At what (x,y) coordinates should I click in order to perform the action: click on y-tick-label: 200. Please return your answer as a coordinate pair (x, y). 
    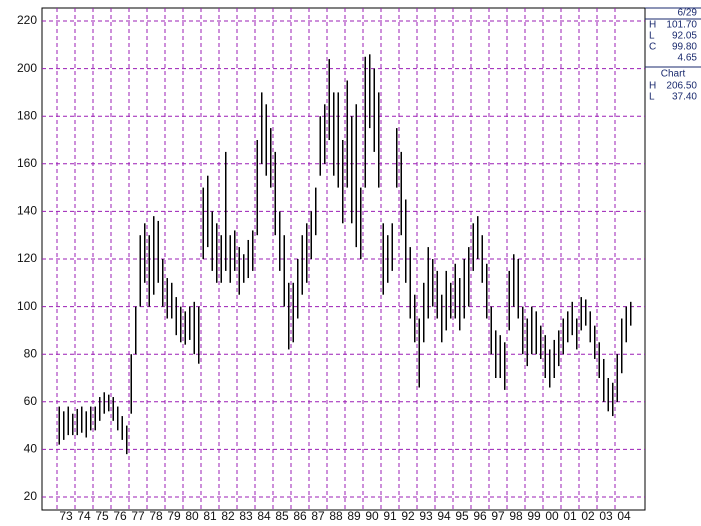
    Looking at the image, I should click on (27, 68).